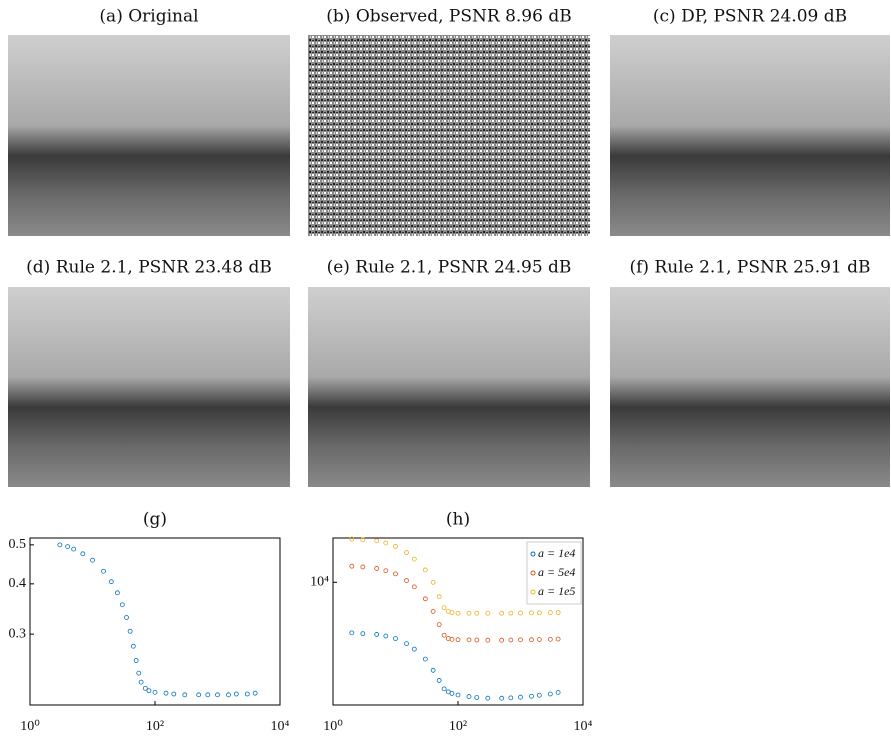 Image resolution: width=891 pixels, height=741 pixels. What do you see at coordinates (750, 17) in the screenshot?
I see `panel-caption: (c) DP, PSNR 24.09 dB` at bounding box center [750, 17].